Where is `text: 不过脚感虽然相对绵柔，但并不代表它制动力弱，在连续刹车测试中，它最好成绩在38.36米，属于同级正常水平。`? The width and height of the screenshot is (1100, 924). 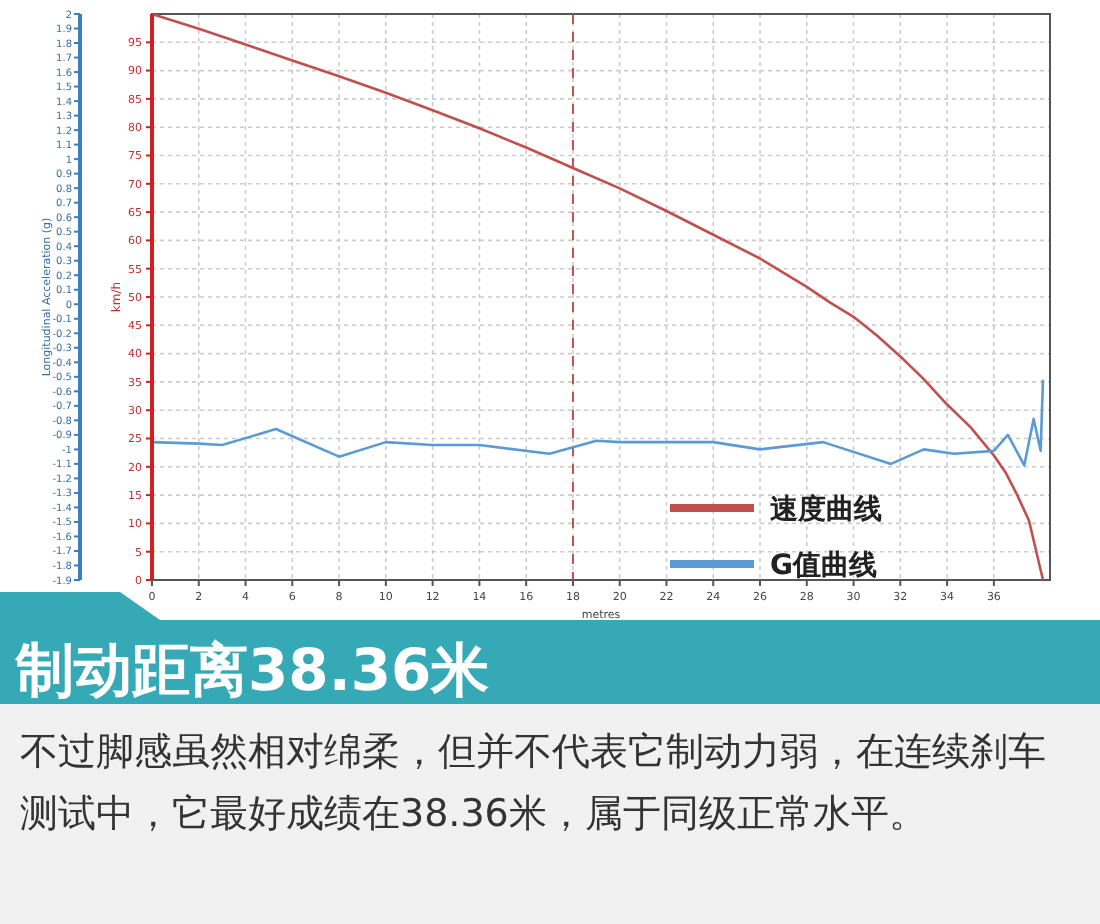
text: 不过脚感虽然相对绵柔，但并不代表它制动力弱，在连续刹车测试中，它最好成绩在38.36米，属于同级正常水平。 is located at coordinates (533, 783).